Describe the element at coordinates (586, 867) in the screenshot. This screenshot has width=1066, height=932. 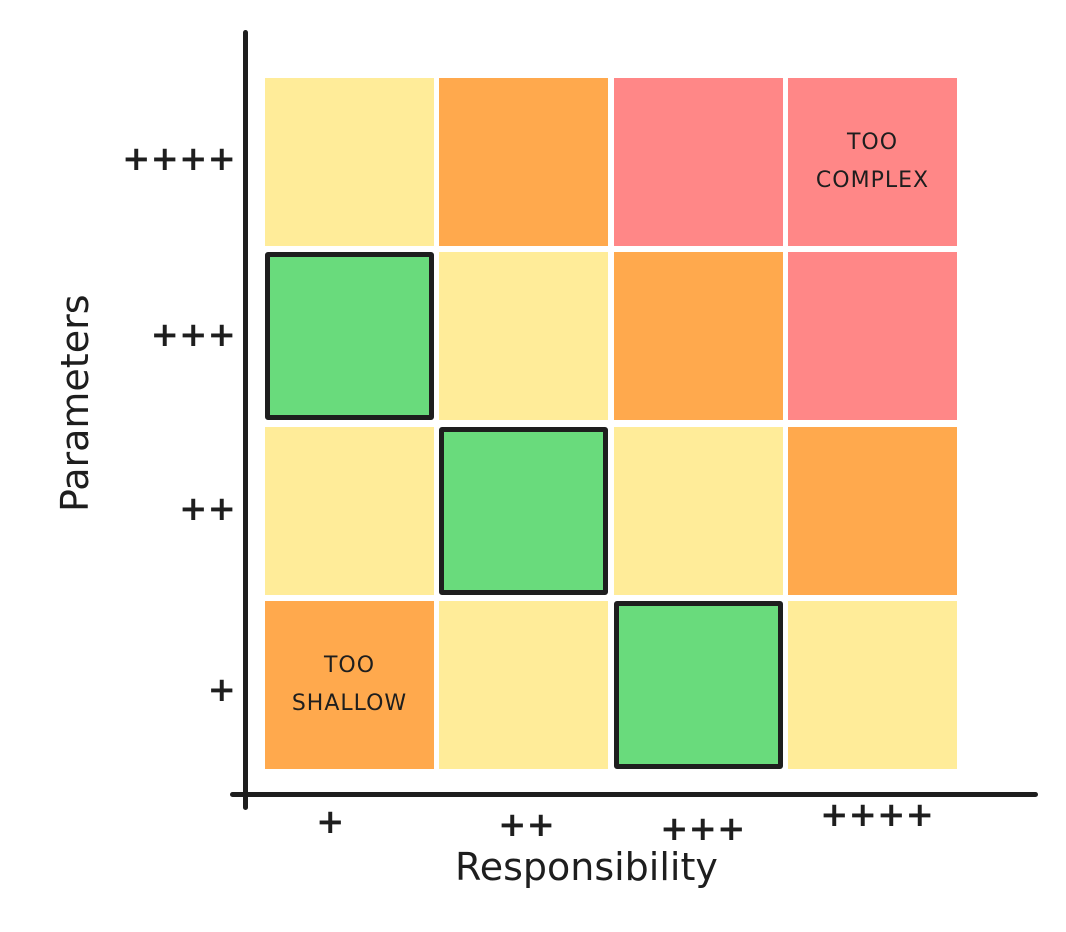
I see `x-axis-label: Responsibility` at that location.